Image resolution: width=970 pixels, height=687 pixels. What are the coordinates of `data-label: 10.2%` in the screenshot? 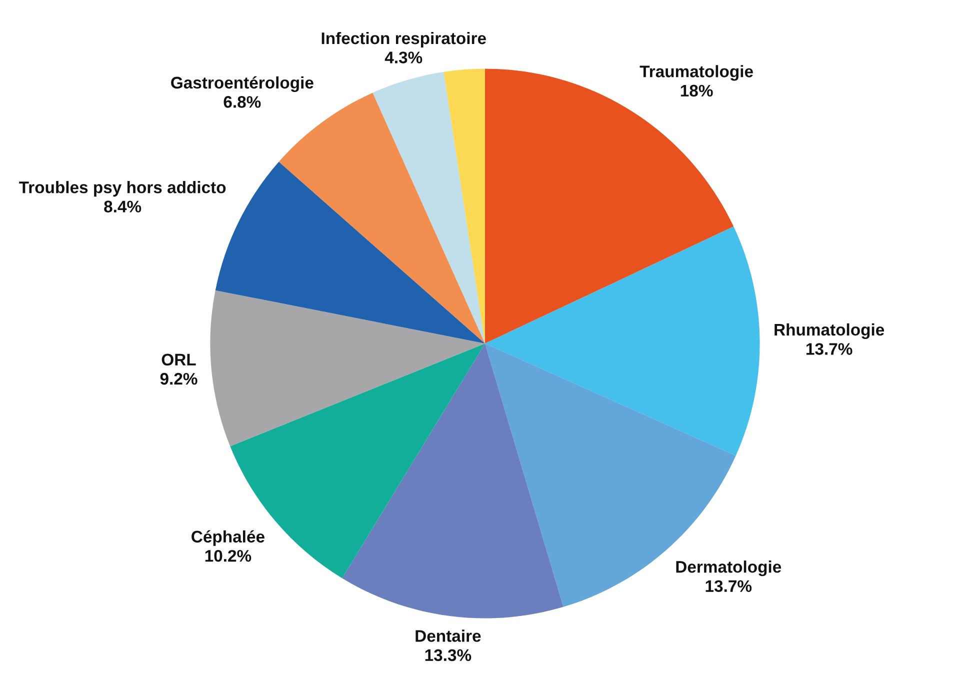 It's located at (228, 556).